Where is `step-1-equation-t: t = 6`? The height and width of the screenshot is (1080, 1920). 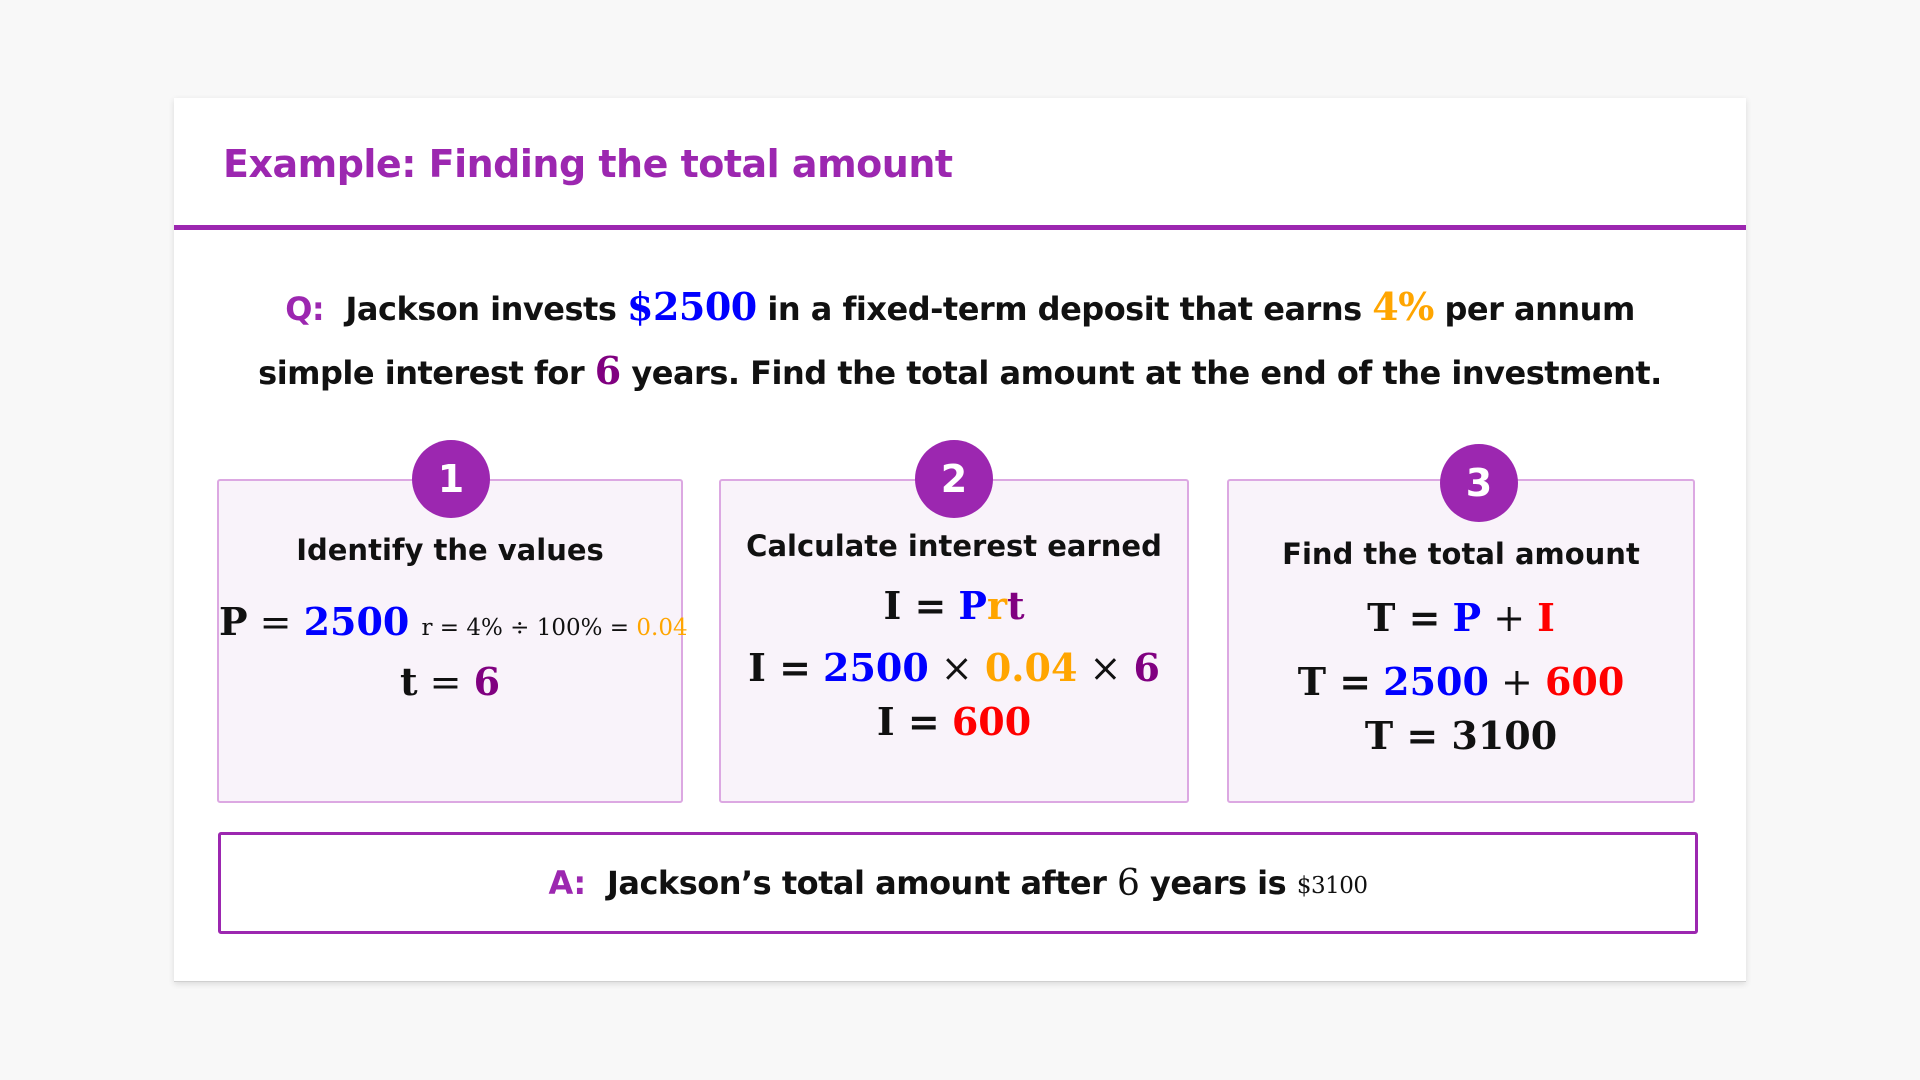 step-1-equation-t: t = 6 is located at coordinates (450, 681).